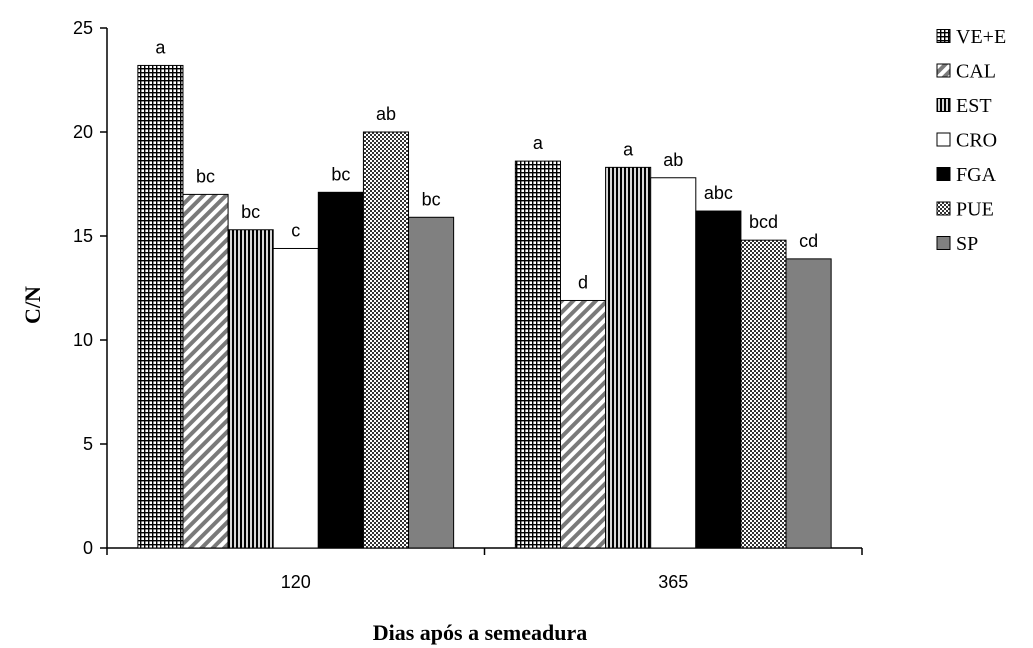 Image resolution: width=1033 pixels, height=648 pixels. I want to click on bar-significance-label: abc, so click(718, 193).